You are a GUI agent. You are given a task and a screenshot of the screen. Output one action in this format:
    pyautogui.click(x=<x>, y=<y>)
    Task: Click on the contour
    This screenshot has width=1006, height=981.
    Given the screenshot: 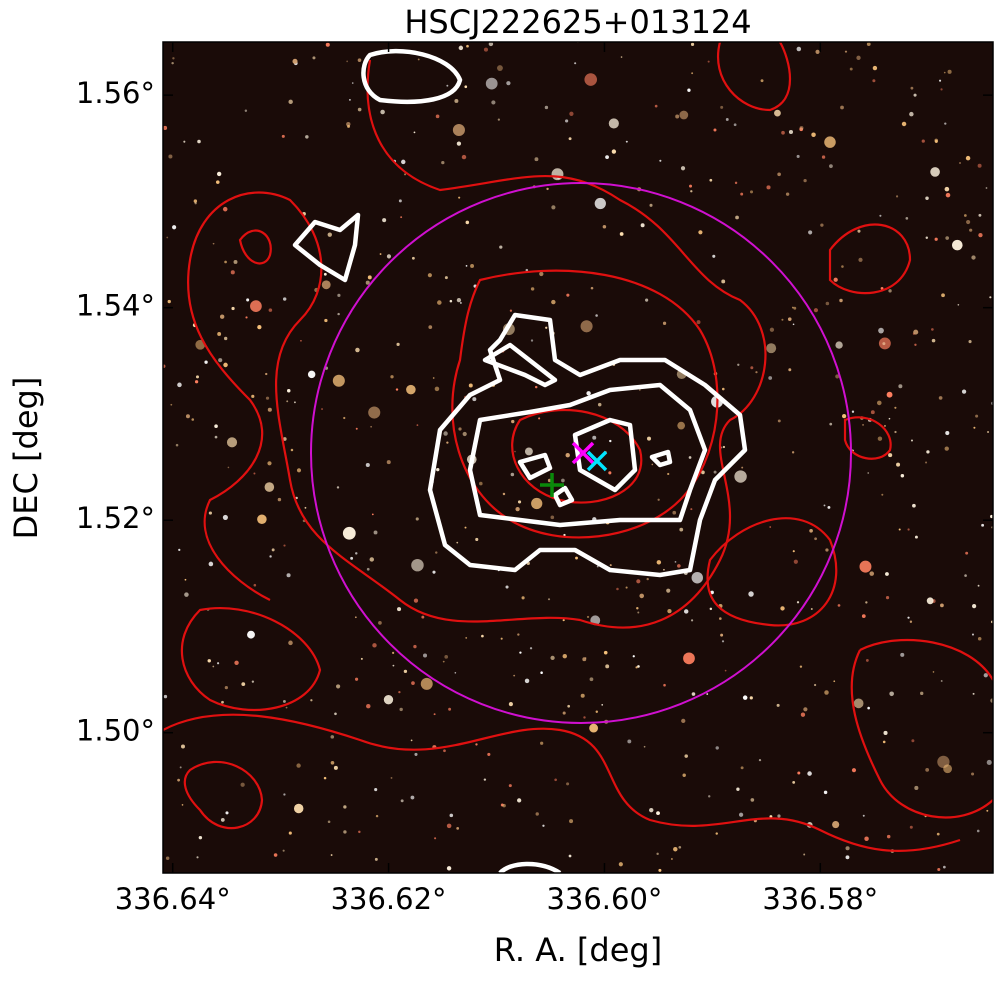 What is the action you would take?
    pyautogui.click(x=585, y=404)
    